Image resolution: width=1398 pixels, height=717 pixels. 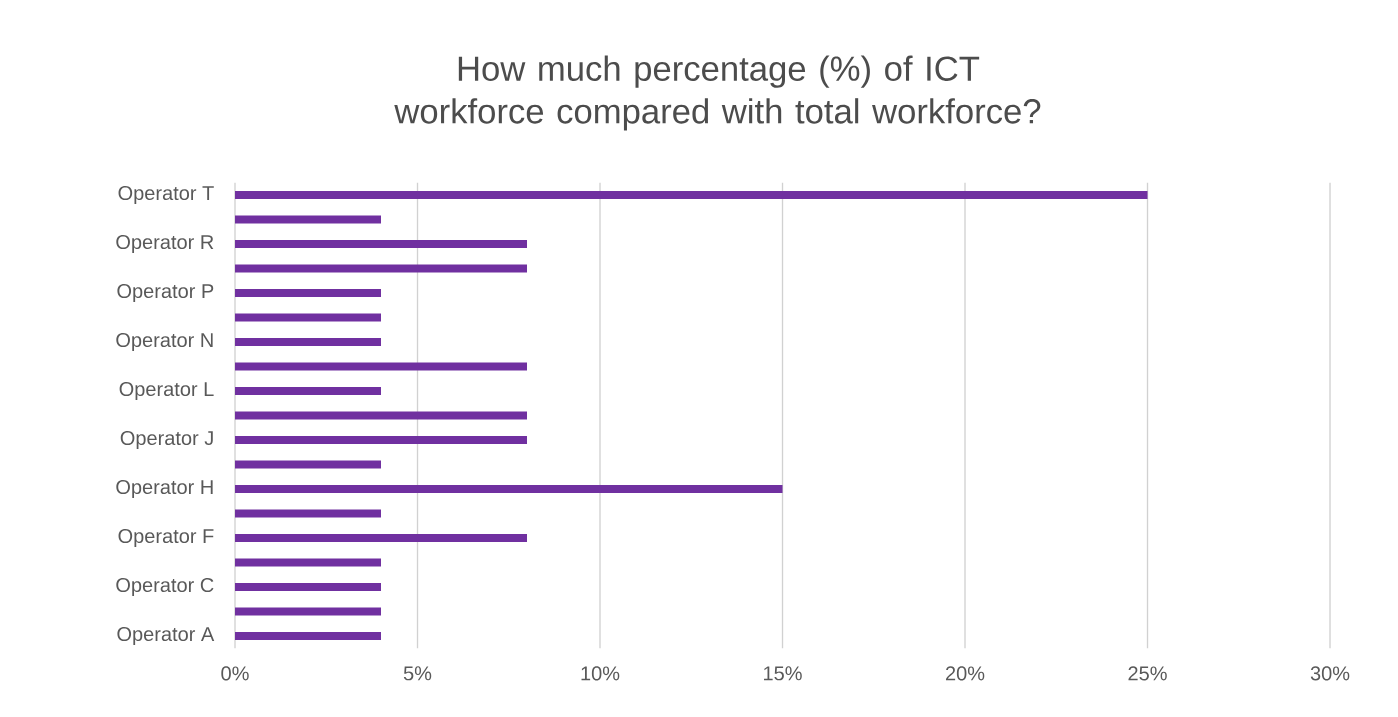 I want to click on x-tick-label: 30%, so click(x=1330, y=673).